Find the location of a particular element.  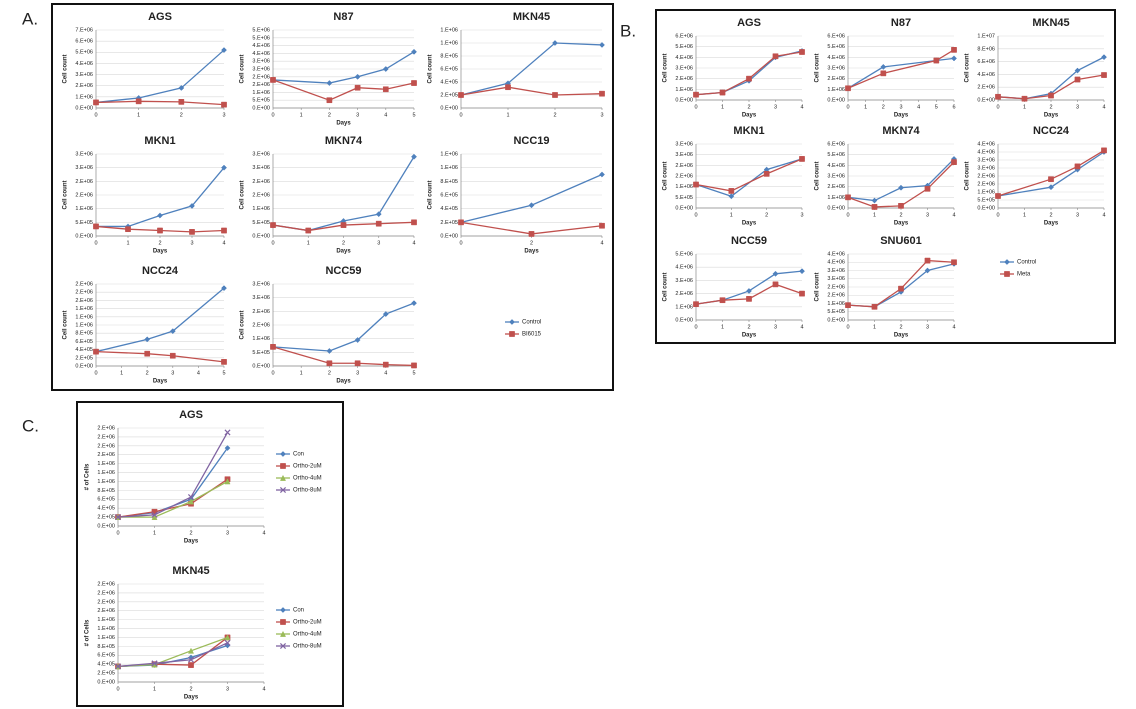

y-axis-title: # of Cells is located at coordinates (88, 632).